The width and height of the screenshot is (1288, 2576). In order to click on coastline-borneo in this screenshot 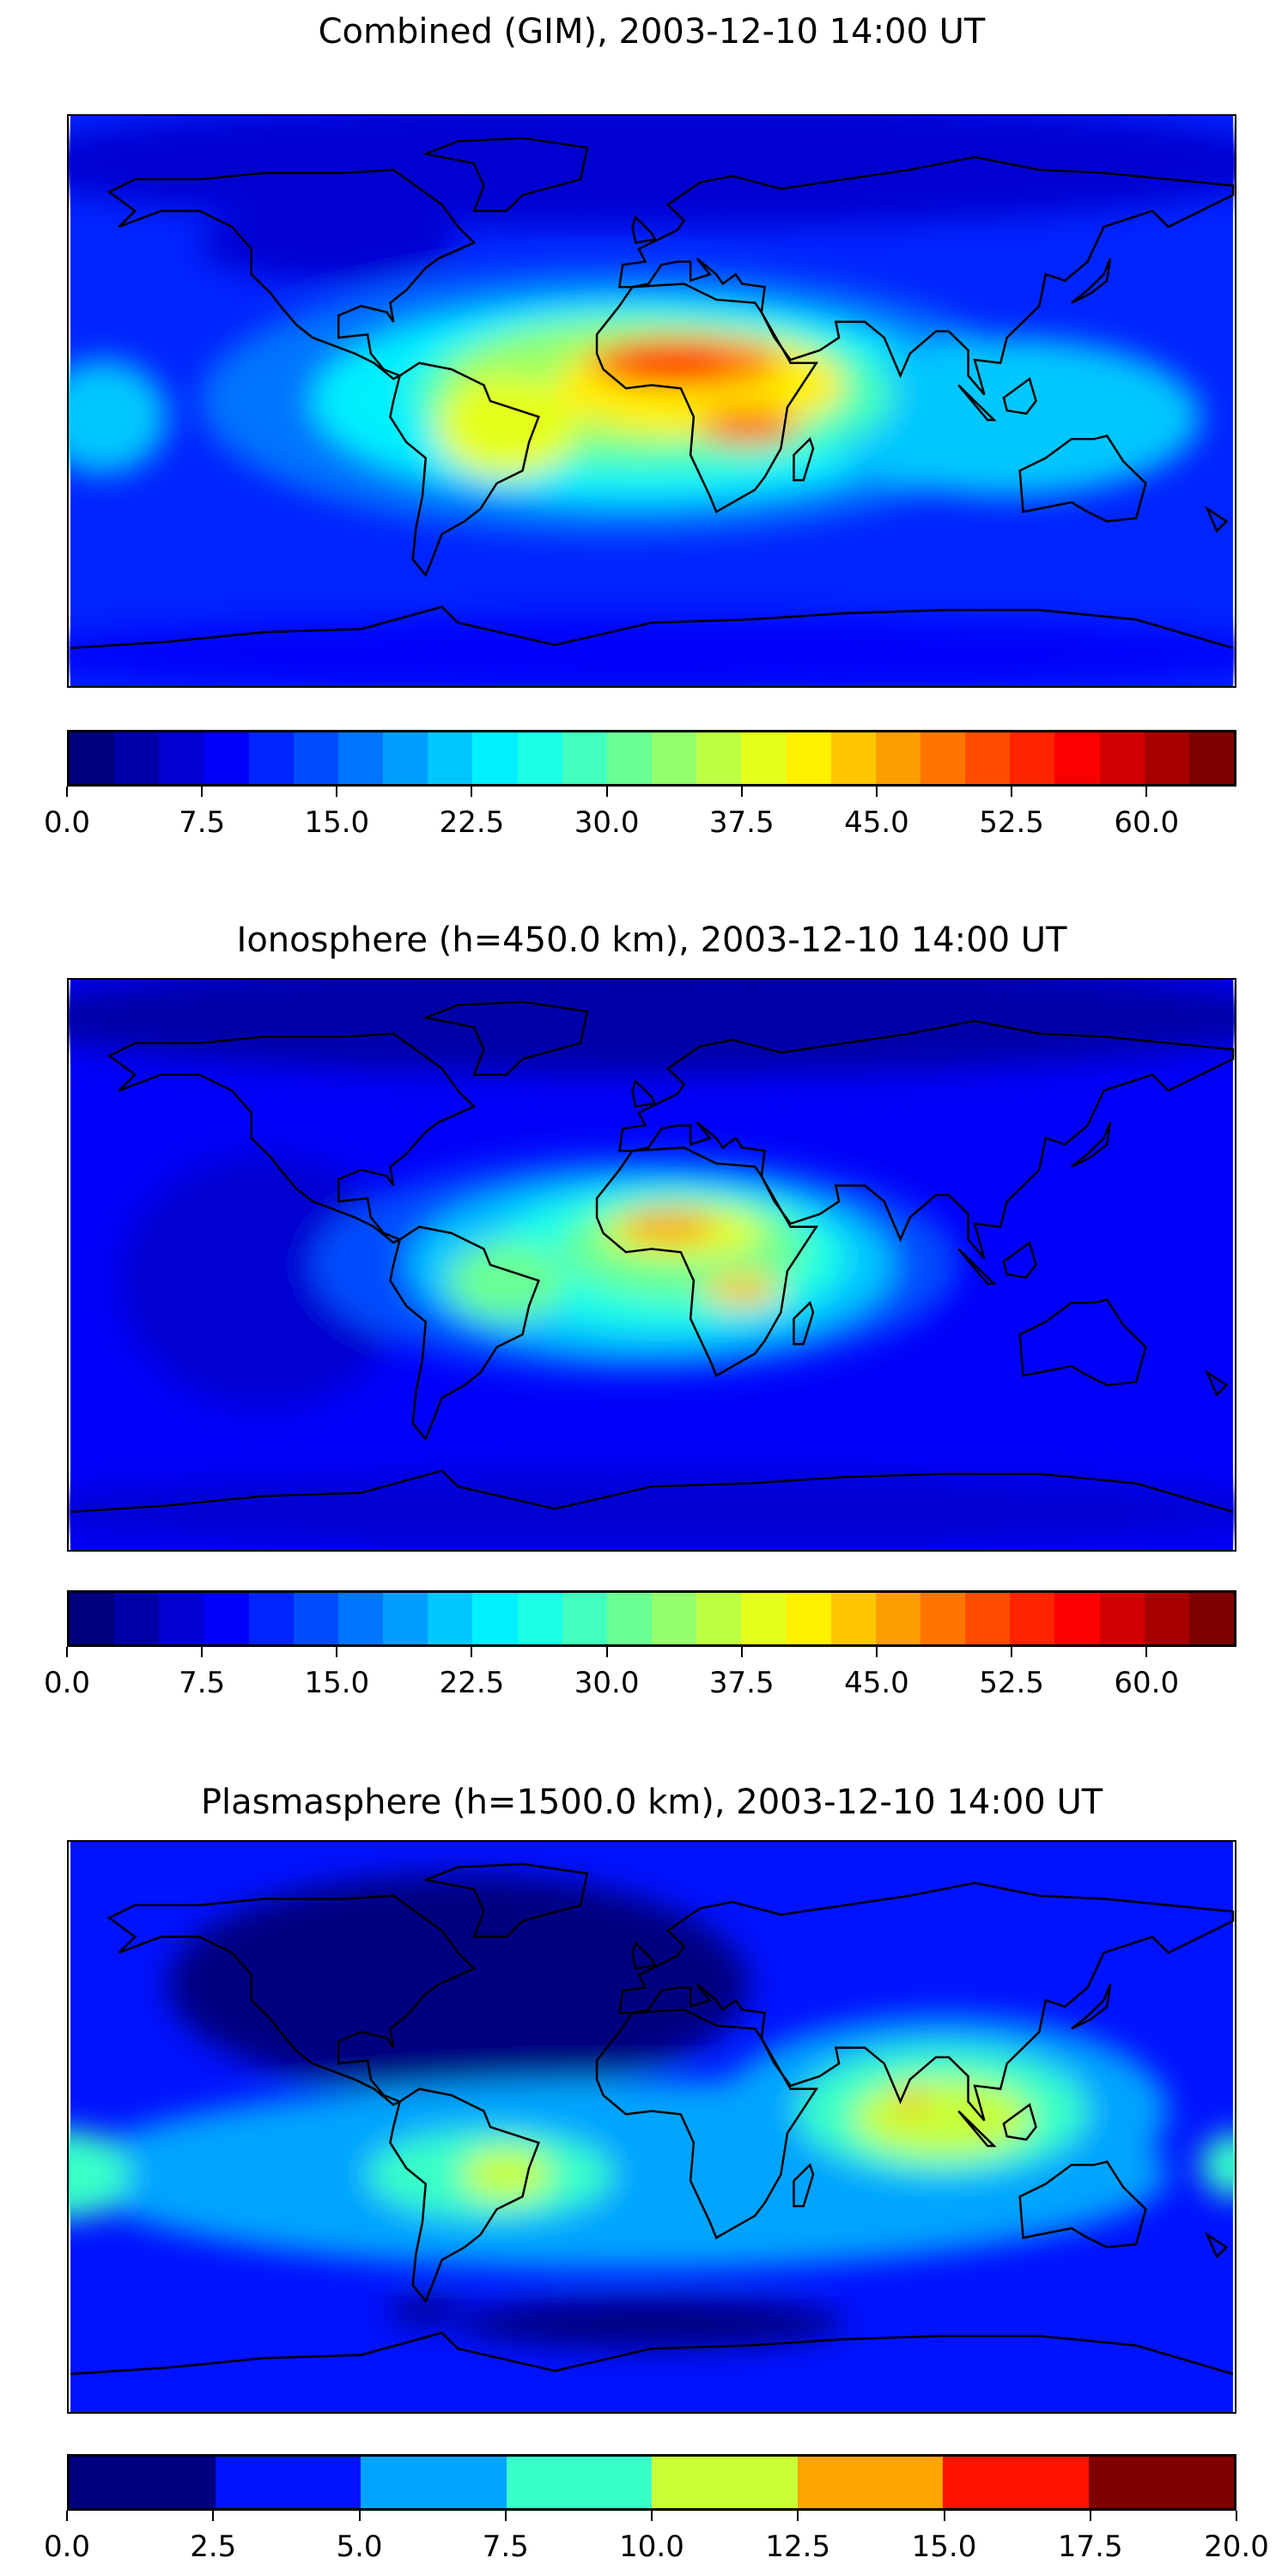, I will do `click(1020, 2122)`.